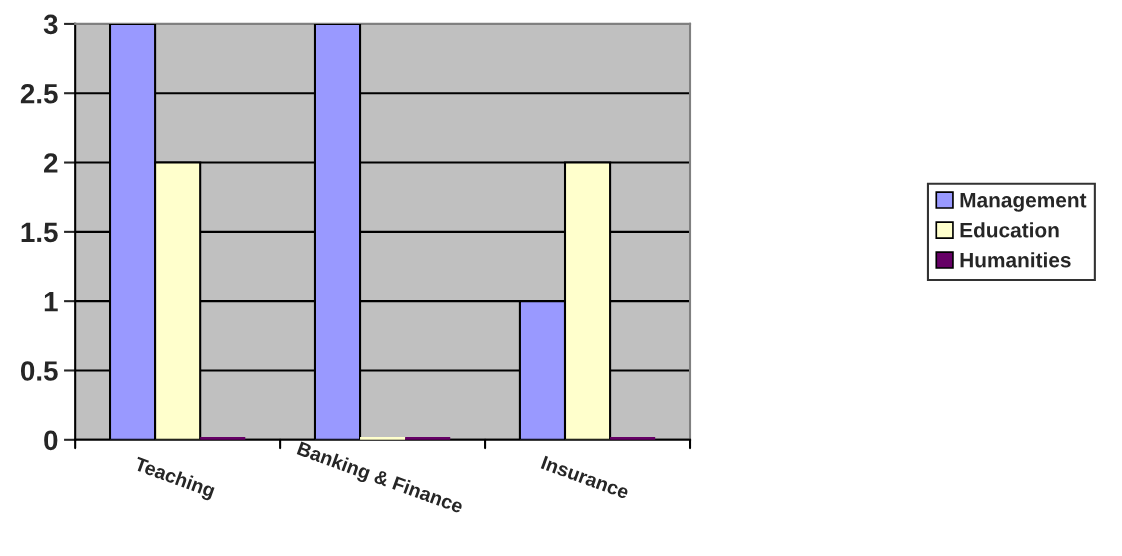  I want to click on y-tick-label: 0, so click(51, 440).